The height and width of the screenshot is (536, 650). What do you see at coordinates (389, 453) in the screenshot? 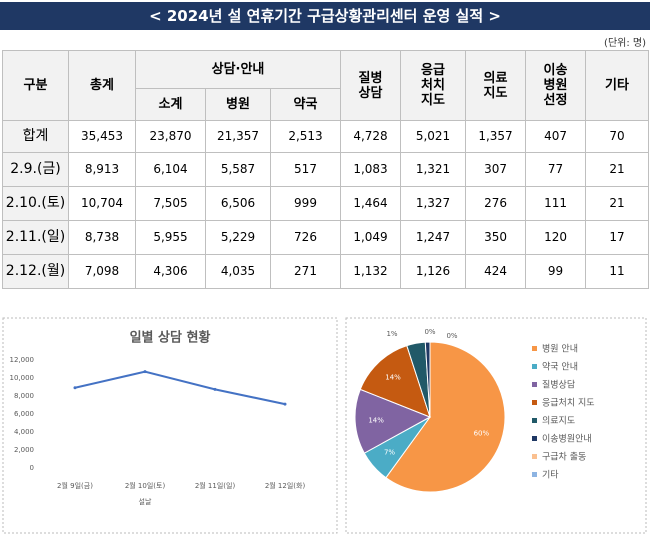
I see `data-label: 7%` at bounding box center [389, 453].